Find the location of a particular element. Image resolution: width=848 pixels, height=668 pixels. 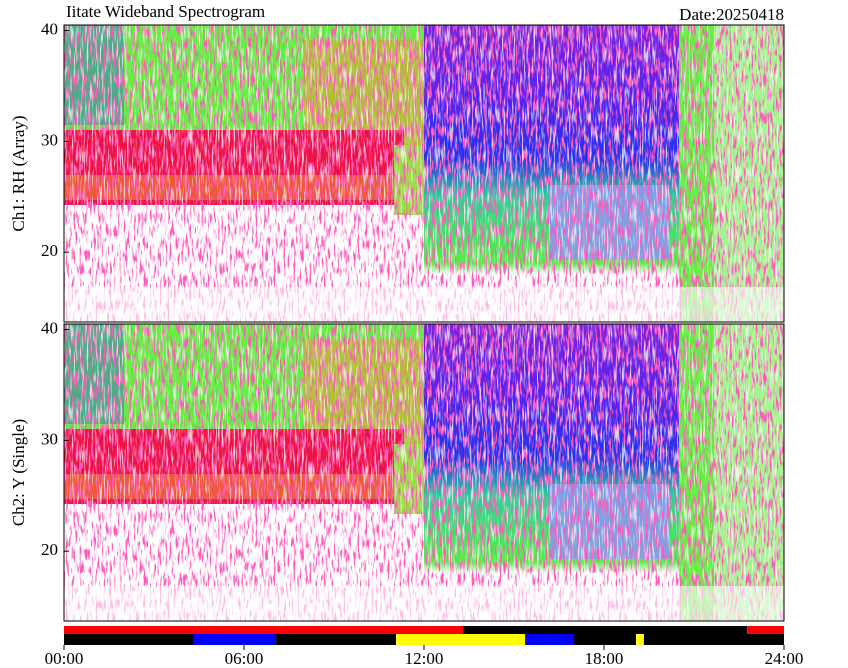

x-tick-label: 12:00 is located at coordinates (424, 658).